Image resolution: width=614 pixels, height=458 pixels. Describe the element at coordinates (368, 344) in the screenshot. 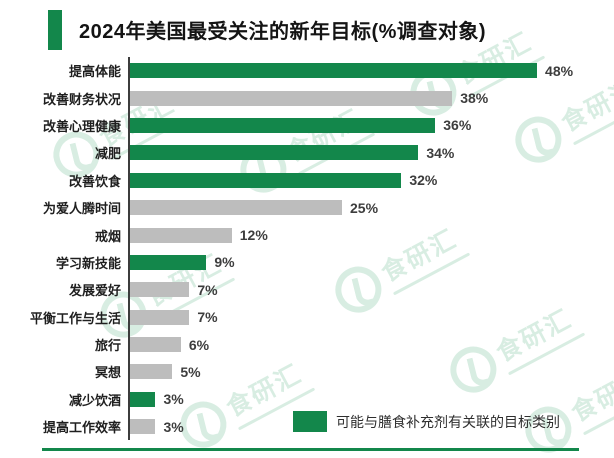

I see `bar-zone: 6%` at that location.